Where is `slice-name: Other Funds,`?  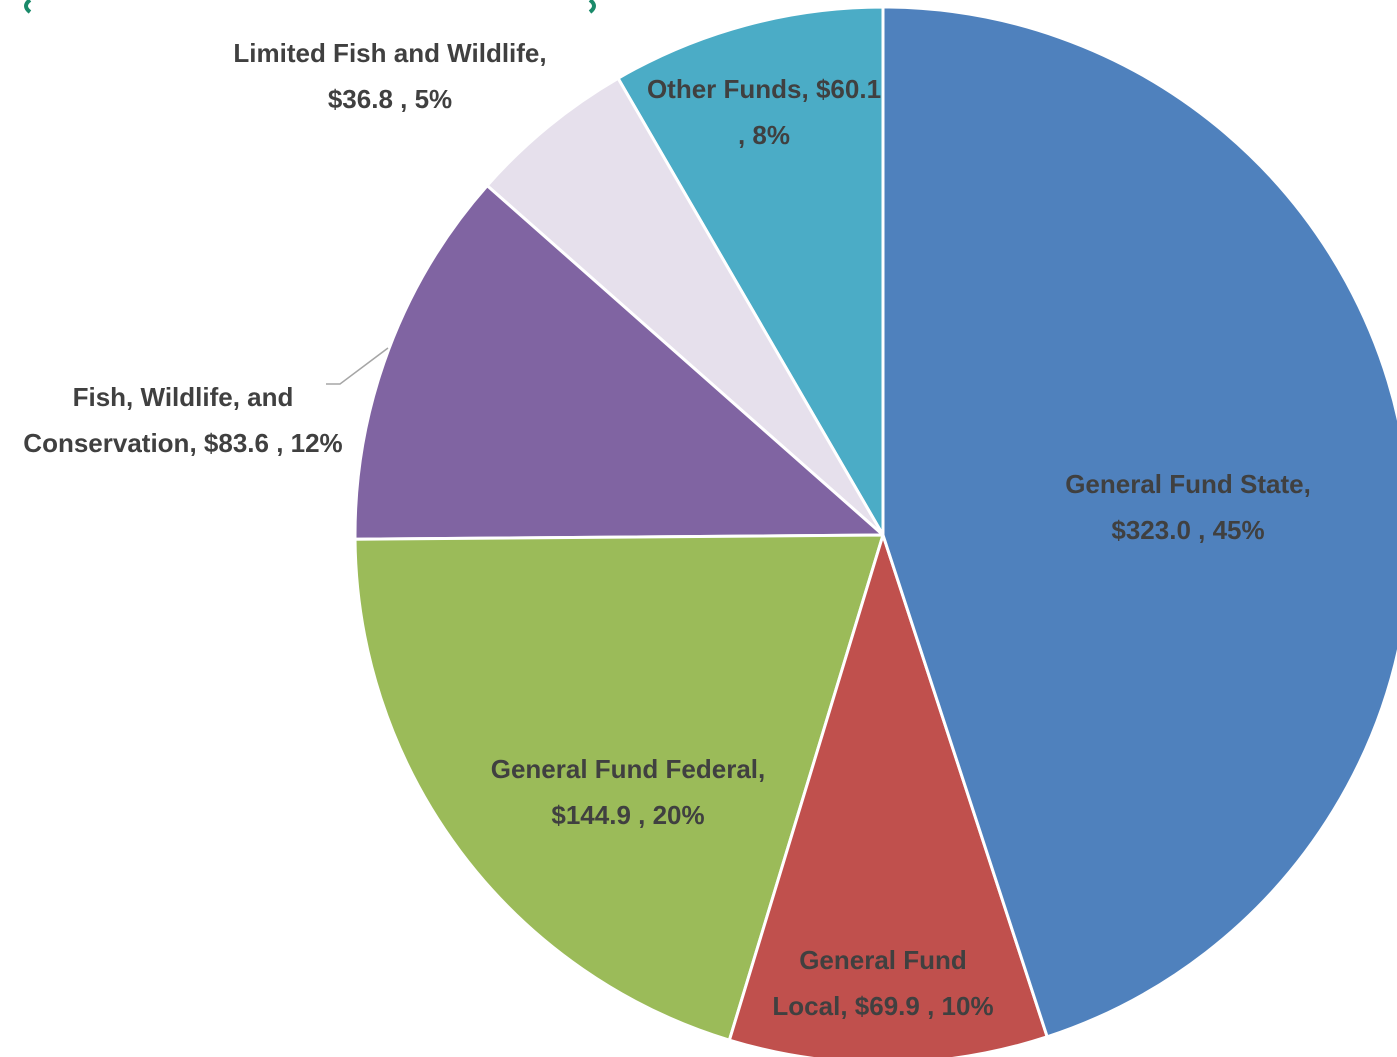 slice-name: Other Funds, is located at coordinates (727, 89).